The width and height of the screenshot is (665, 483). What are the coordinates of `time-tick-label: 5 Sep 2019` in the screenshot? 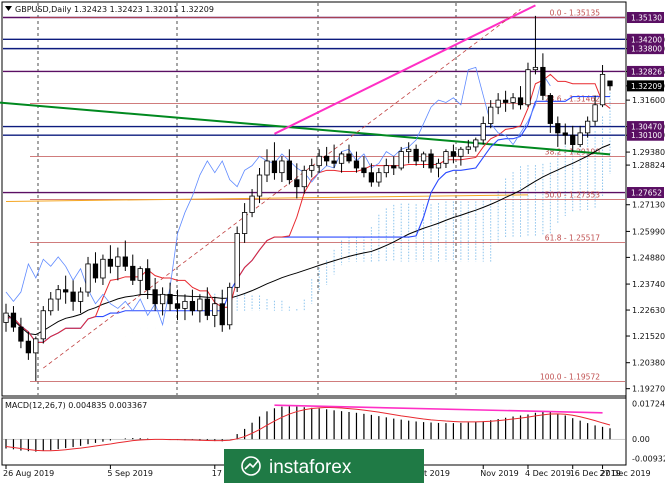 It's located at (130, 473).